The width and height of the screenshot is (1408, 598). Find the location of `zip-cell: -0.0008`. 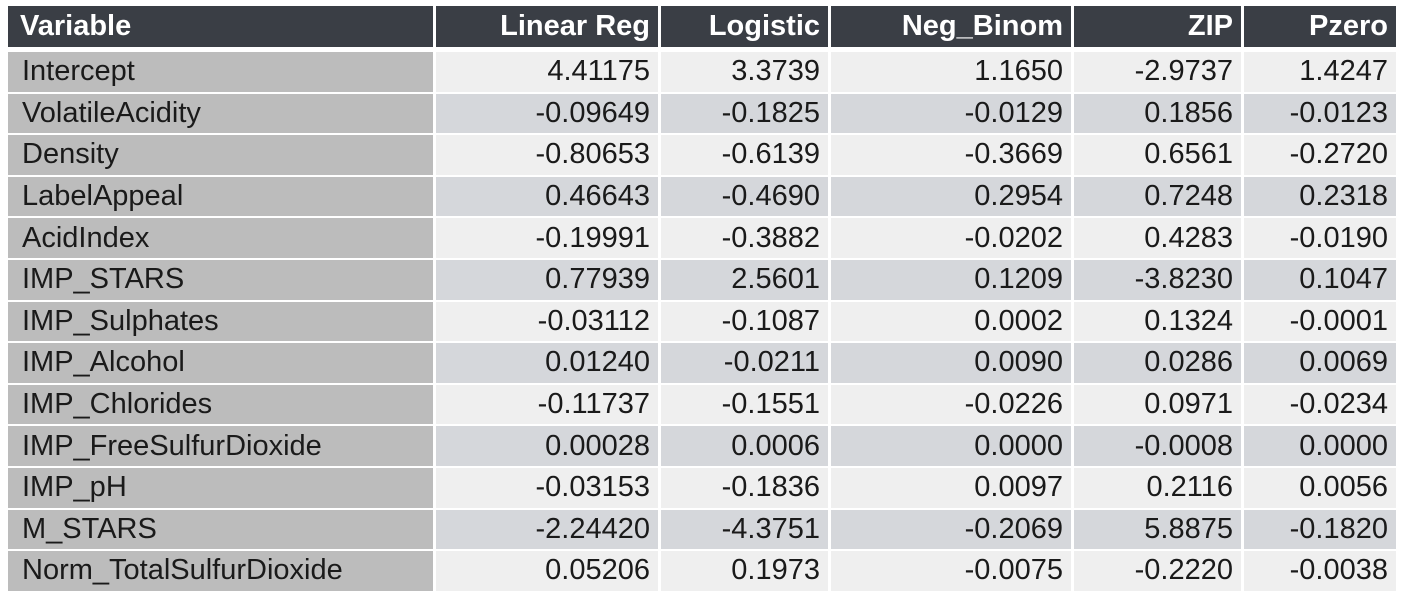

zip-cell: -0.0008 is located at coordinates (1157, 447).